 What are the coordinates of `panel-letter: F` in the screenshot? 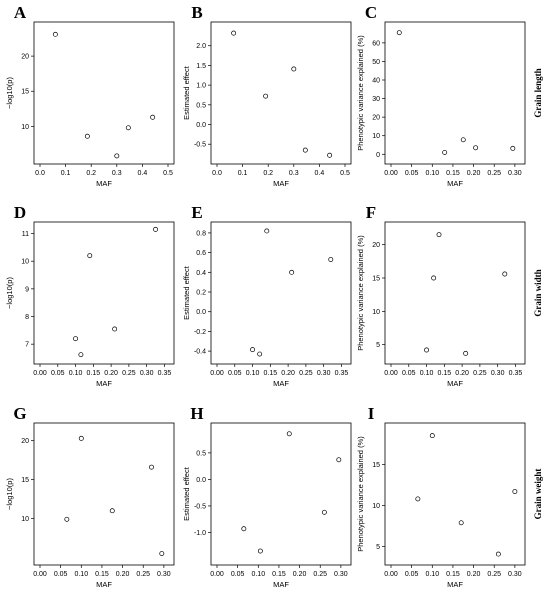 It's located at (371, 212).